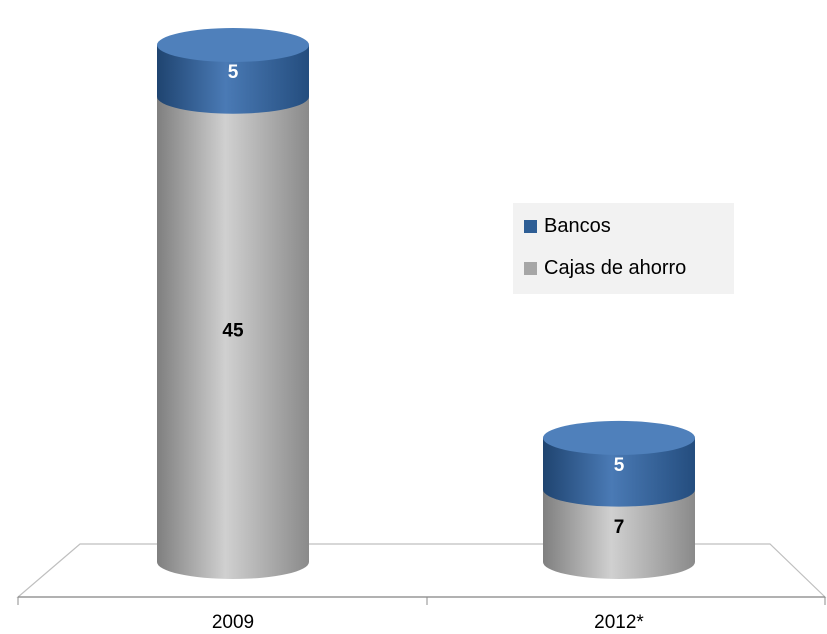 The image size is (827, 634). Describe the element at coordinates (233, 330) in the screenshot. I see `bar-data-label: 45` at that location.